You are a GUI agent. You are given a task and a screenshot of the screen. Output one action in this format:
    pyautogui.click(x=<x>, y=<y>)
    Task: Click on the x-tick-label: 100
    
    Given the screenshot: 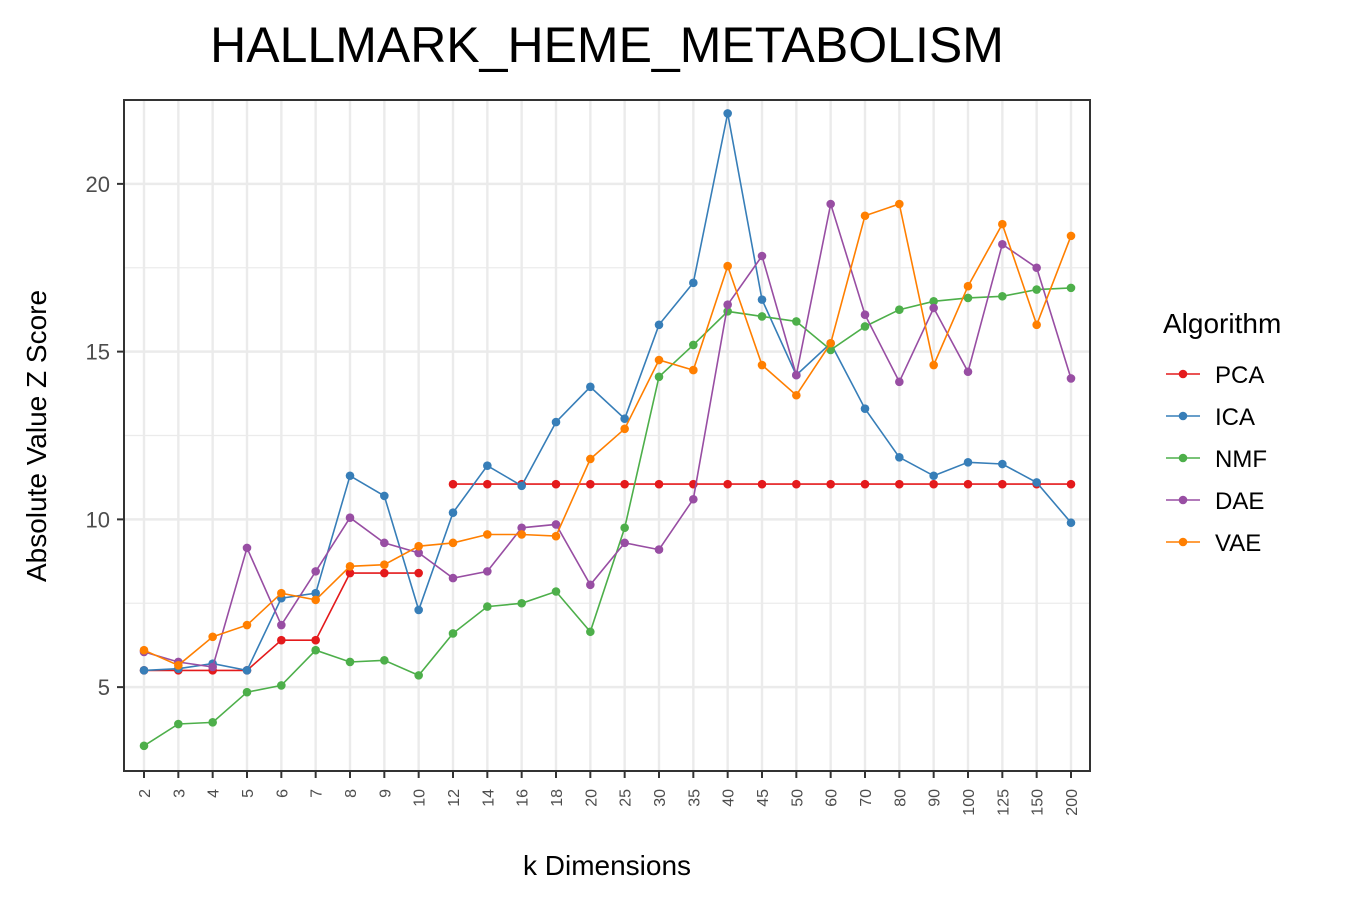 What is the action you would take?
    pyautogui.click(x=969, y=802)
    